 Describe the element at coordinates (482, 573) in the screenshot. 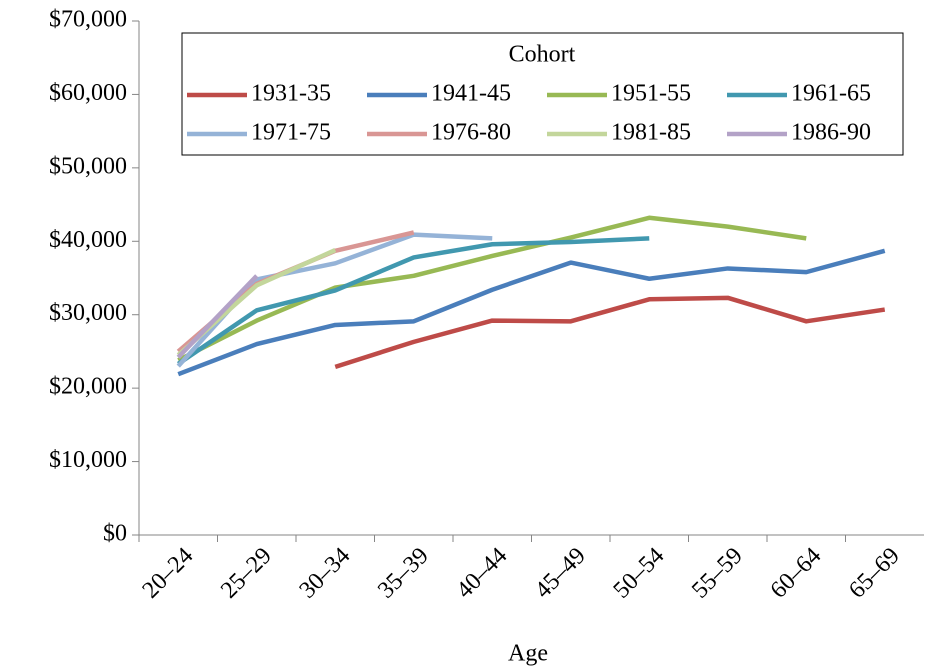

I see `x-tick-label: 40–44` at that location.